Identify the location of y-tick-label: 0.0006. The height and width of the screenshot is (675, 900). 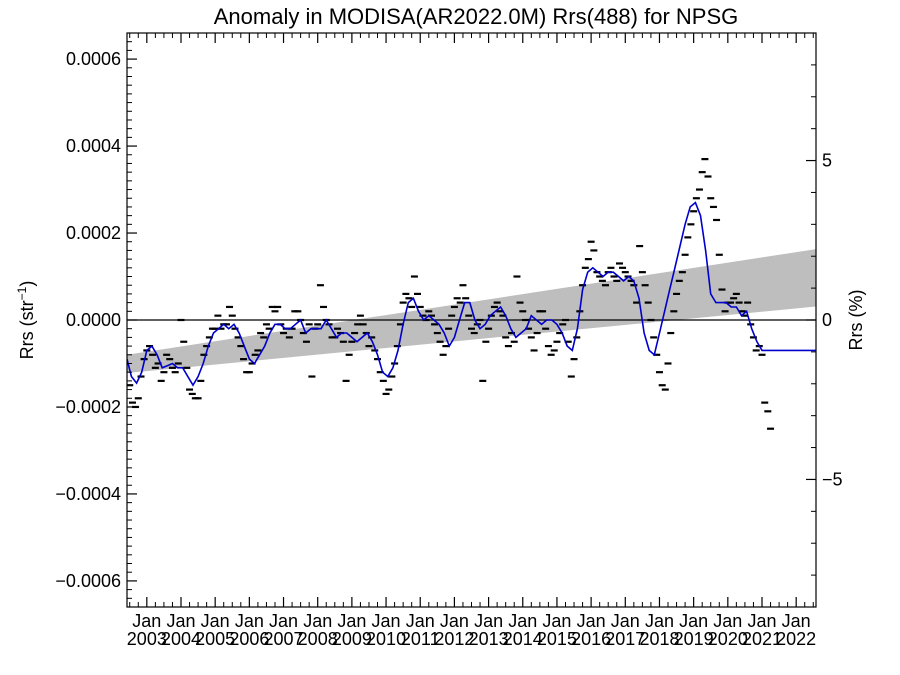
(93, 59).